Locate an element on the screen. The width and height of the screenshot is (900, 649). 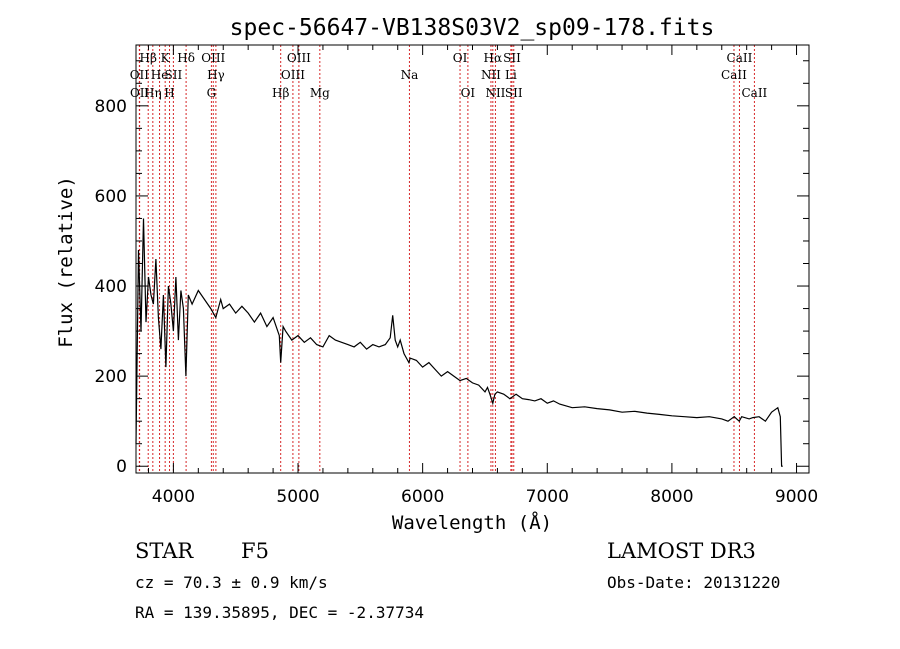
line-label-8: Hδ is located at coordinates (186, 58).